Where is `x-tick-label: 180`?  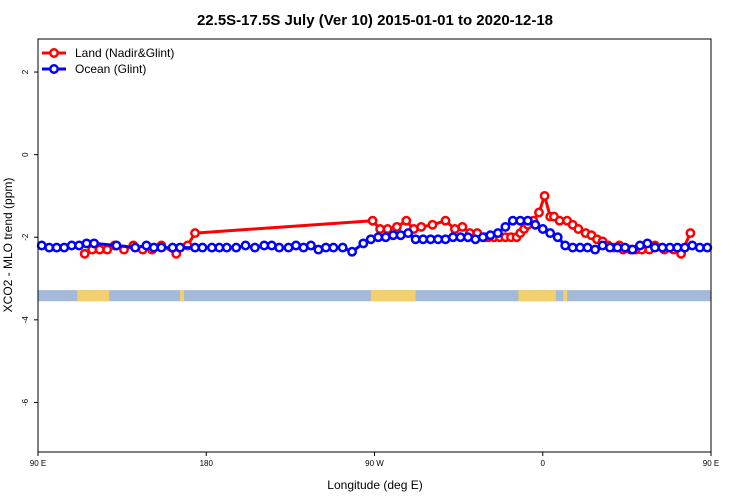 x-tick-label: 180 is located at coordinates (207, 463).